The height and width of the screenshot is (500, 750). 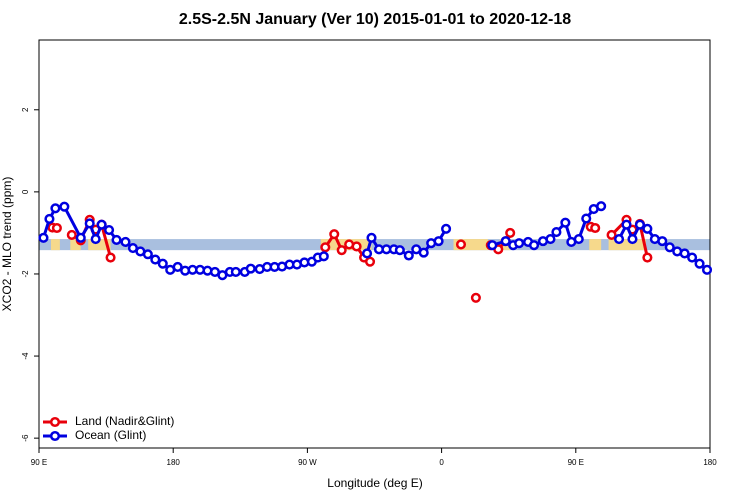 I want to click on x-tick-label: 0, so click(x=441, y=462).